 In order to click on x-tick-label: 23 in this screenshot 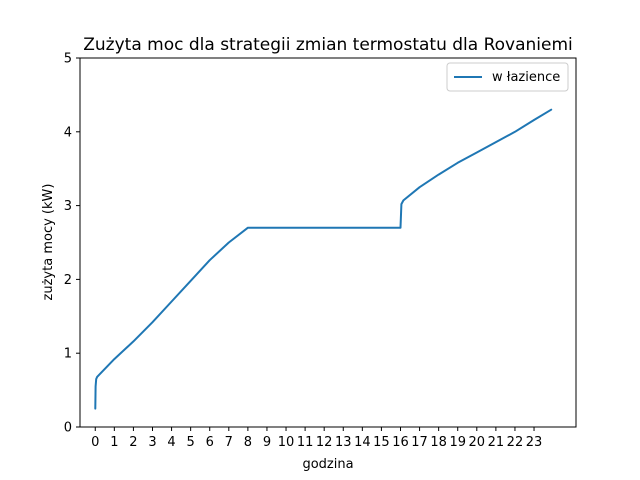, I will do `click(534, 442)`.